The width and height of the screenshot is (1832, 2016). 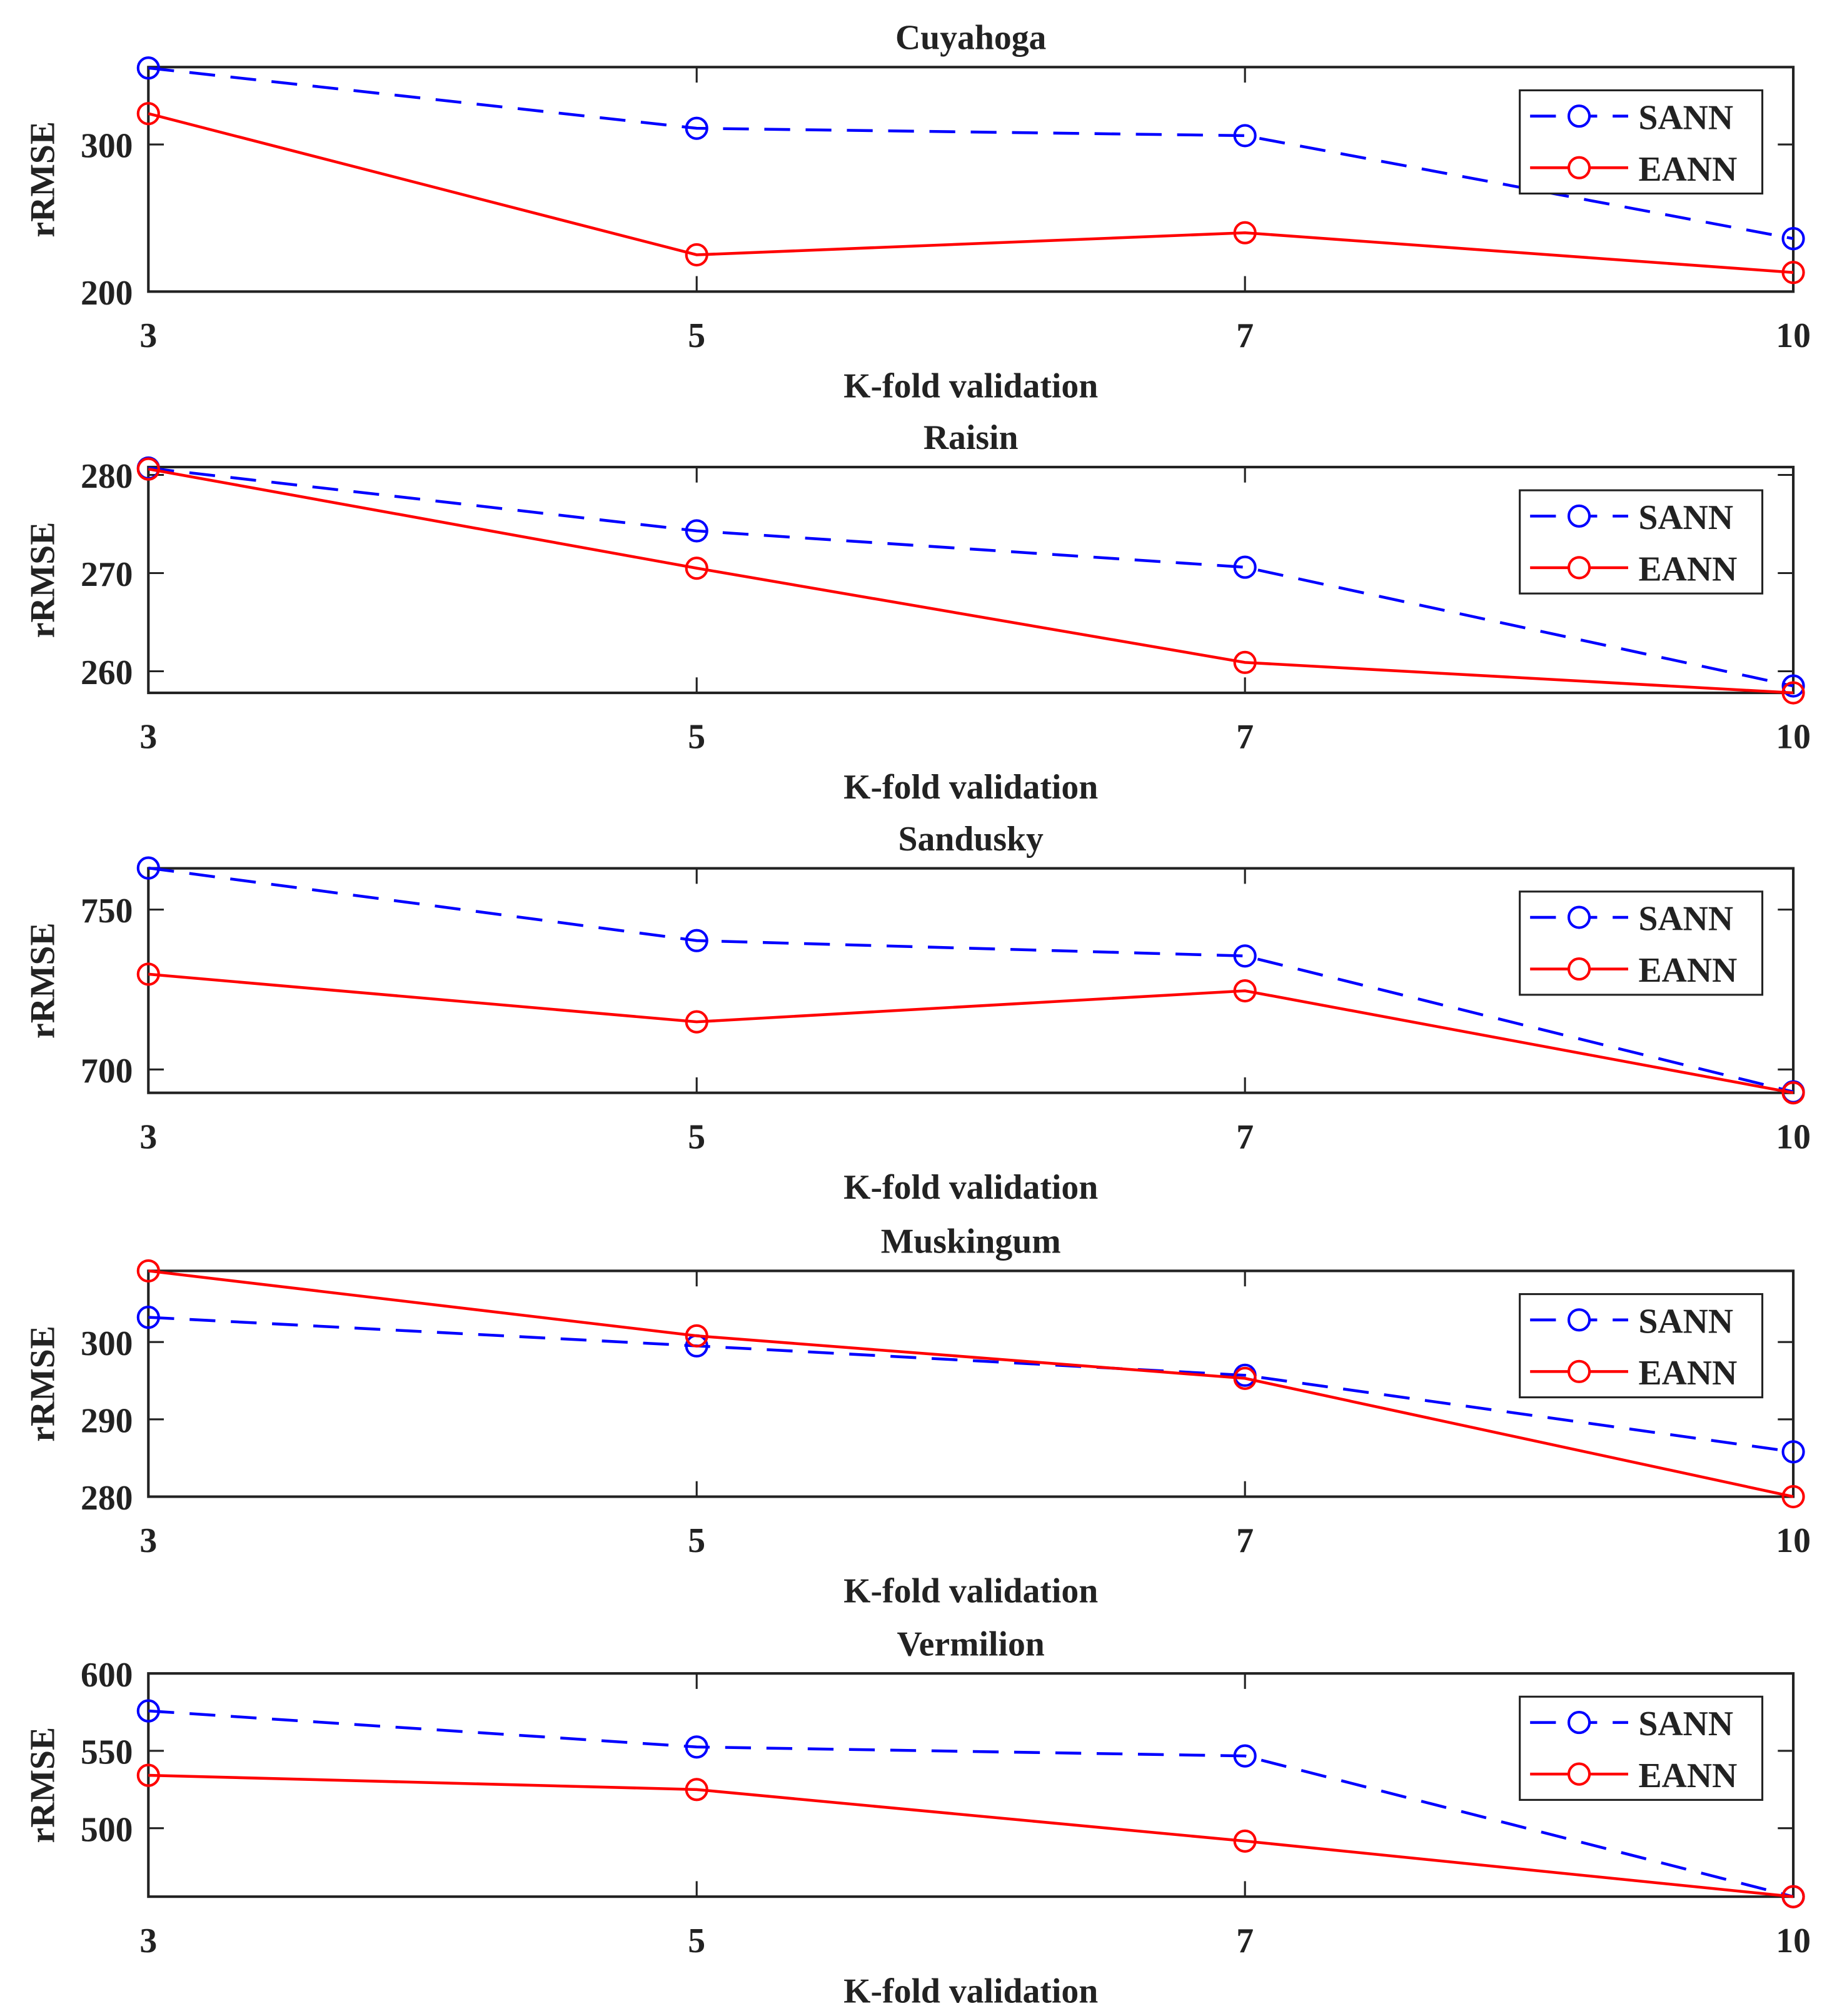 What do you see at coordinates (971, 38) in the screenshot?
I see `chart-title: Cuyahoga` at bounding box center [971, 38].